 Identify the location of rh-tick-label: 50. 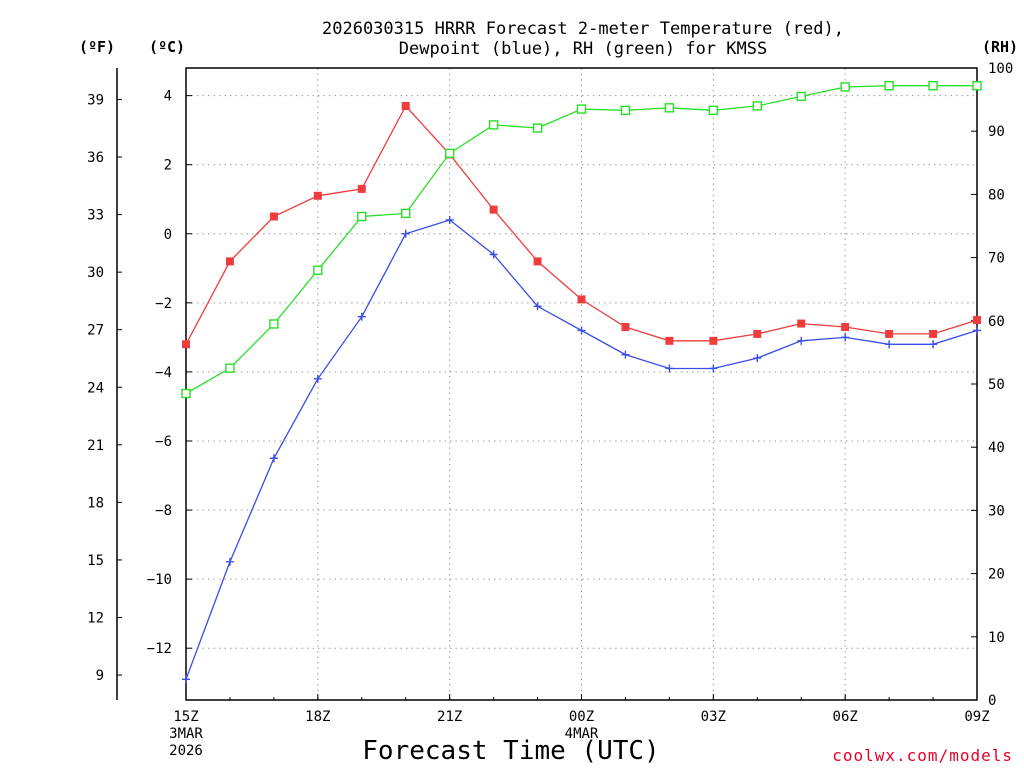
(996, 385).